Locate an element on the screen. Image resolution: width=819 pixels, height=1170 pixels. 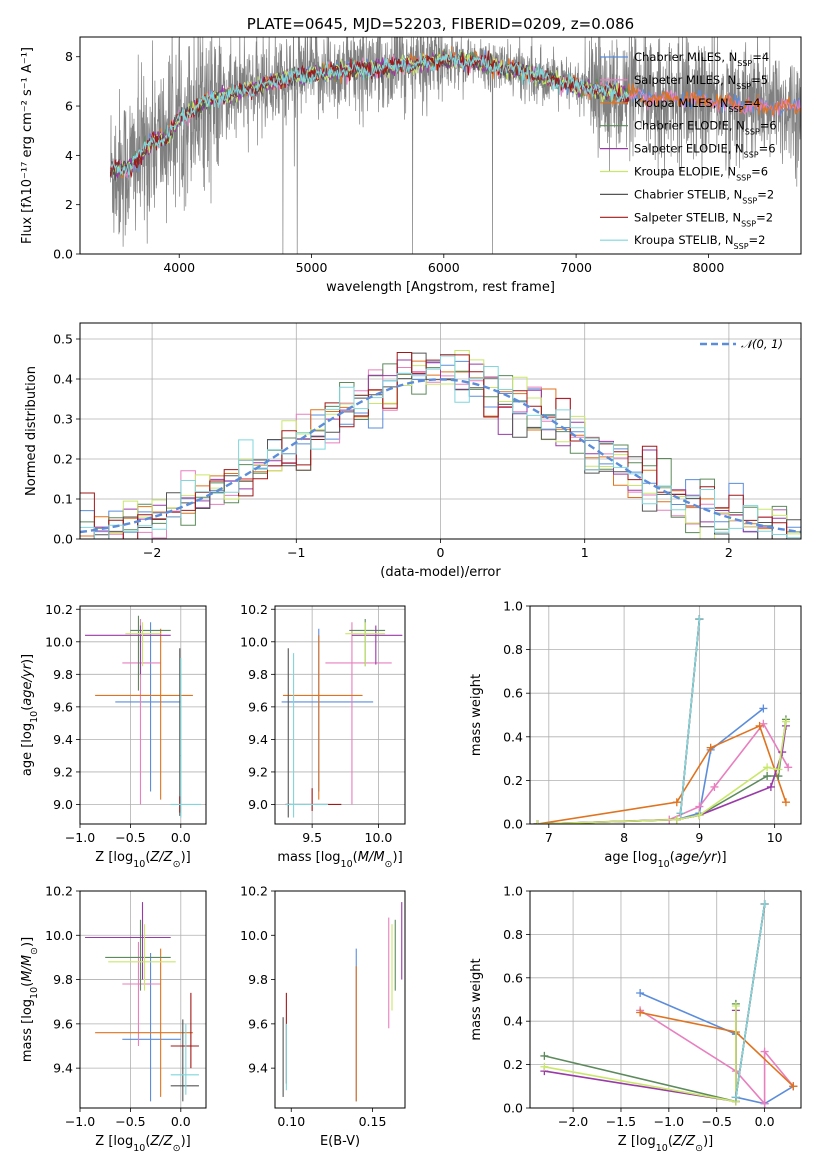
age_vs_Z-ytick-label: 9.4 is located at coordinates (63, 739).